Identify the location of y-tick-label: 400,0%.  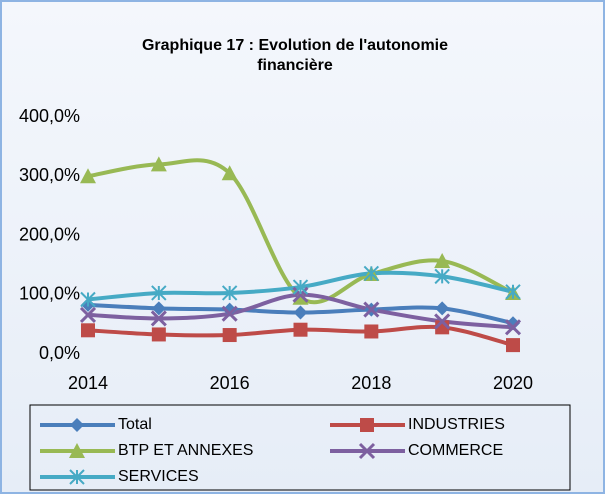
(49, 116).